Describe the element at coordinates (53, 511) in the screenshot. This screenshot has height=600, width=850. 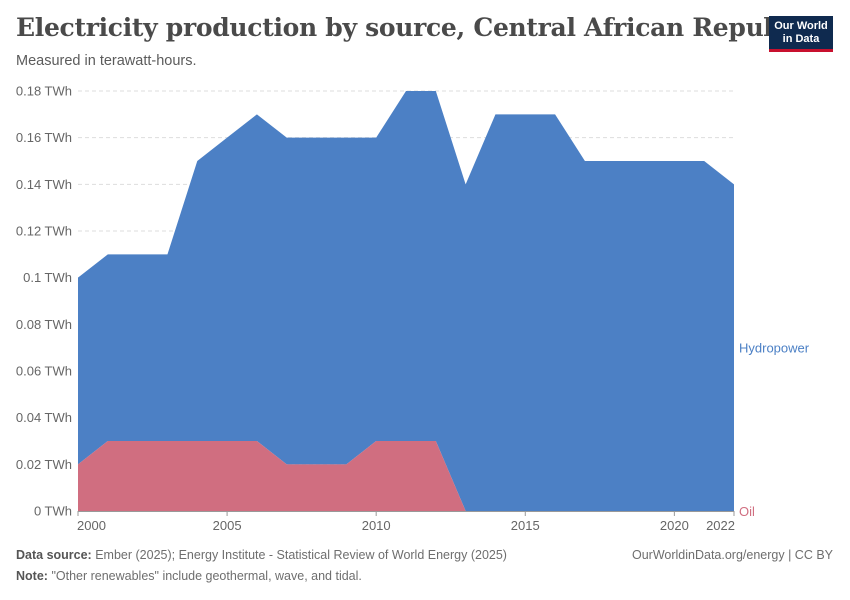
I see `y-tick-label: 0 TWh` at that location.